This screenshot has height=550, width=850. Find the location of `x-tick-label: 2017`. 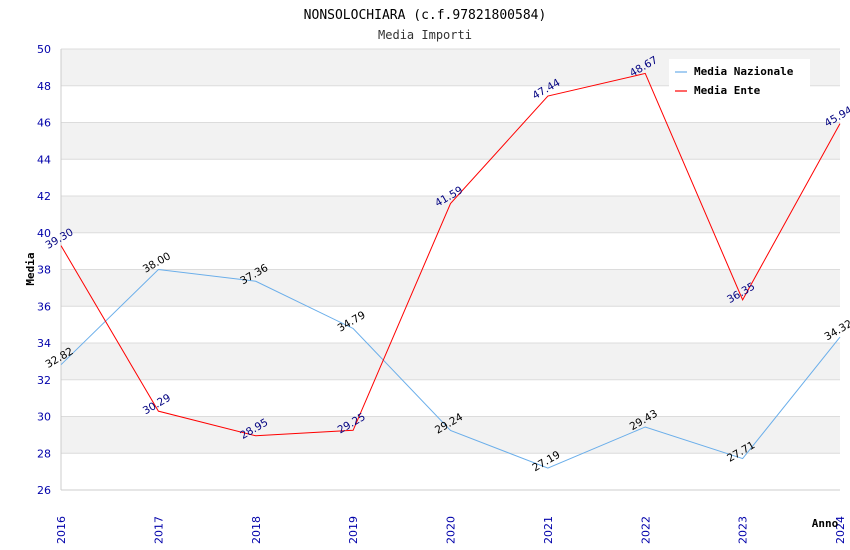

x-tick-label: 2017 is located at coordinates (158, 530).